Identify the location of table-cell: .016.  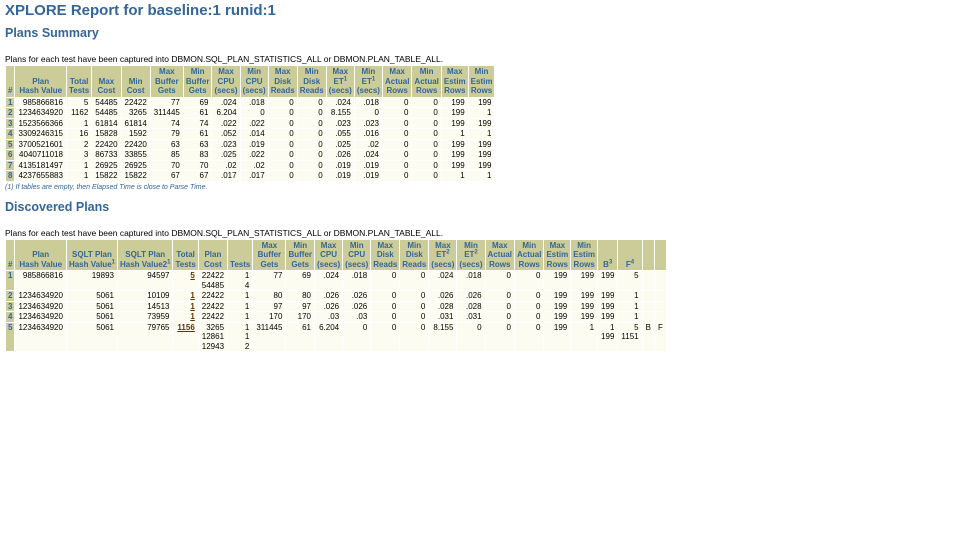
(368, 134).